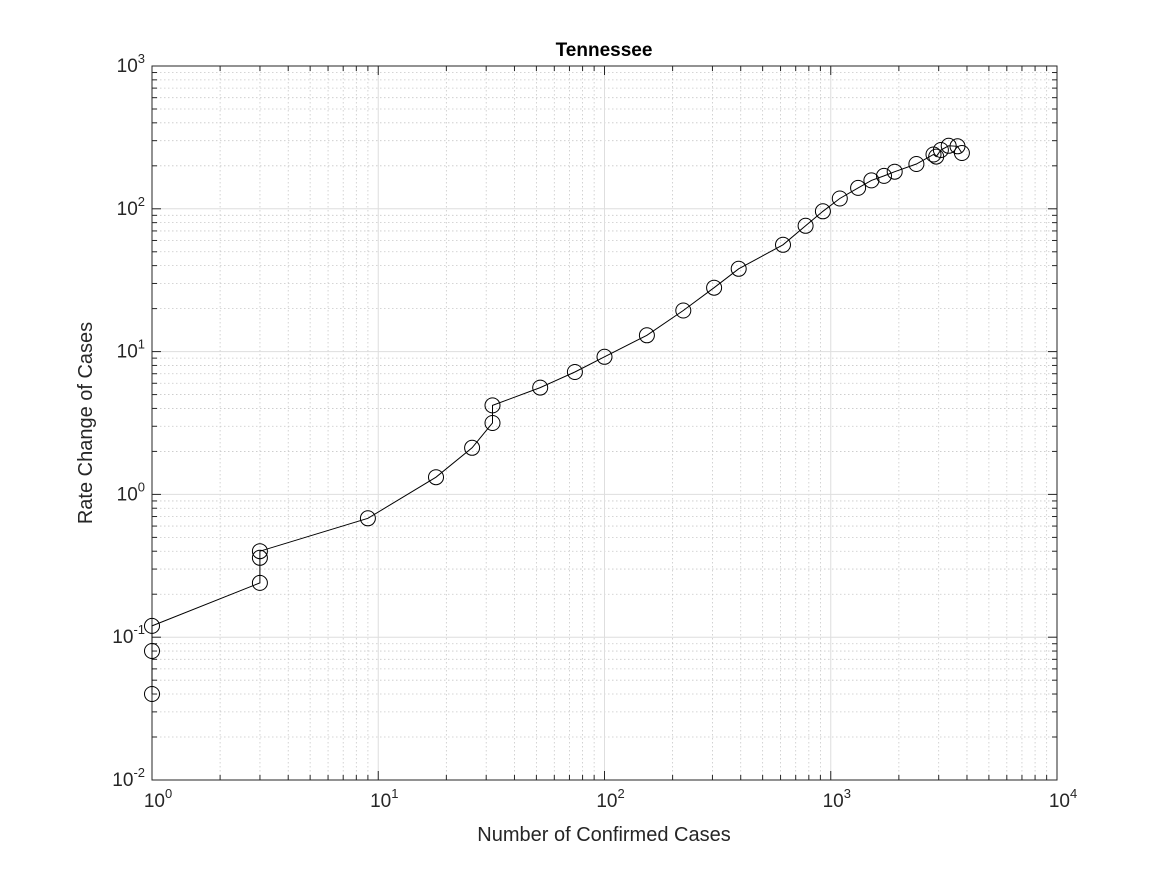  Describe the element at coordinates (128, 421) in the screenshot. I see `y-tick-labels: 10⁻² 10⁻¹ 10⁰ 10¹ 10² 10³` at that location.